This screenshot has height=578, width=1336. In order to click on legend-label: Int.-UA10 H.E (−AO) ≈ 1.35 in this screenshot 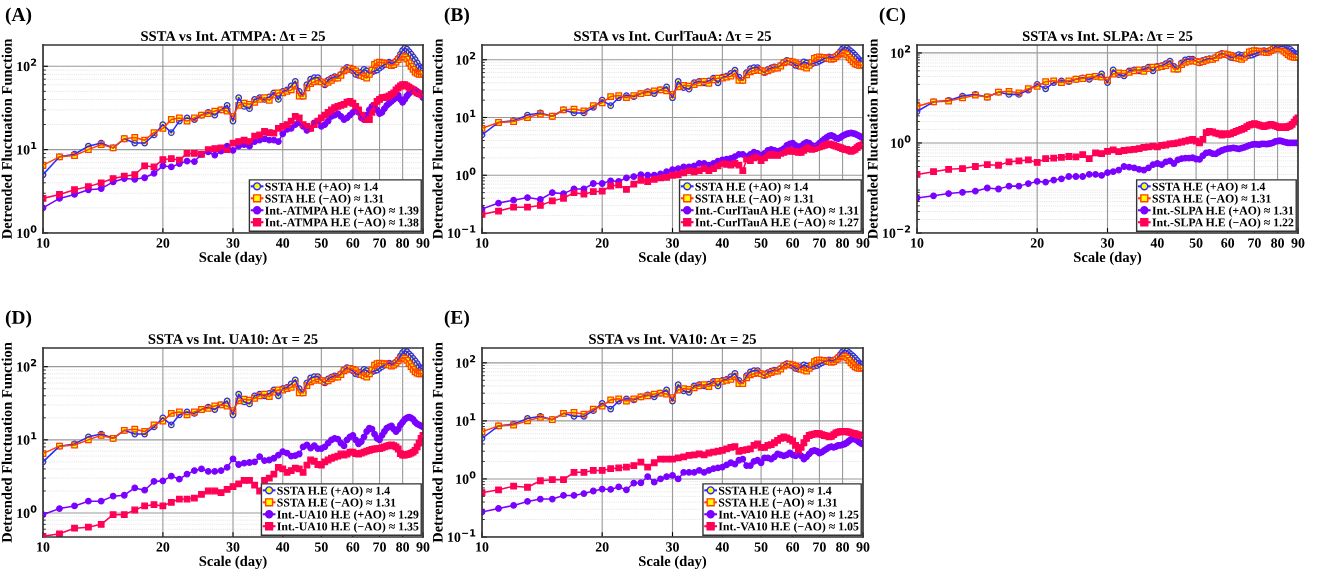, I will do `click(348, 527)`.